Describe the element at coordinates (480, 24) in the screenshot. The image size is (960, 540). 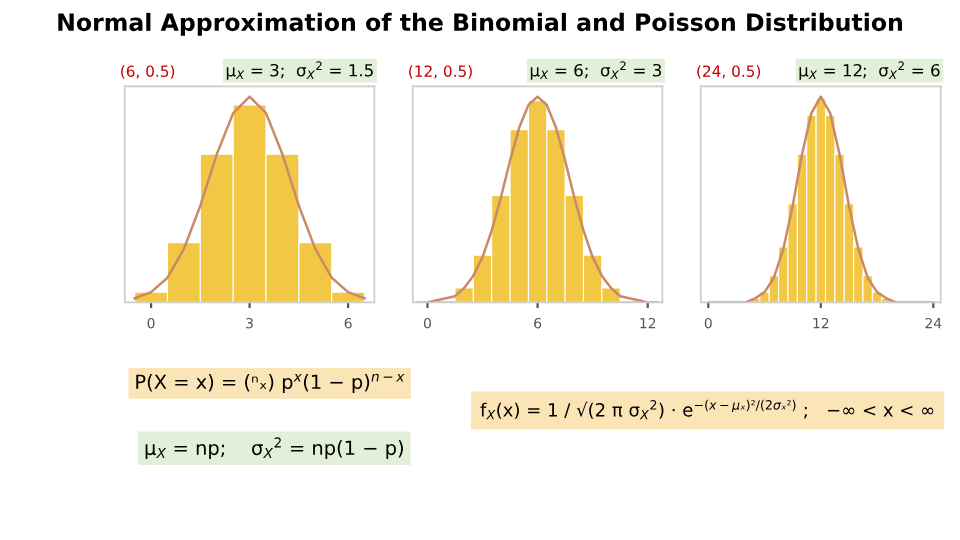
I see `text: Normal Approximation of the Binomial and Poisson Distribution` at that location.